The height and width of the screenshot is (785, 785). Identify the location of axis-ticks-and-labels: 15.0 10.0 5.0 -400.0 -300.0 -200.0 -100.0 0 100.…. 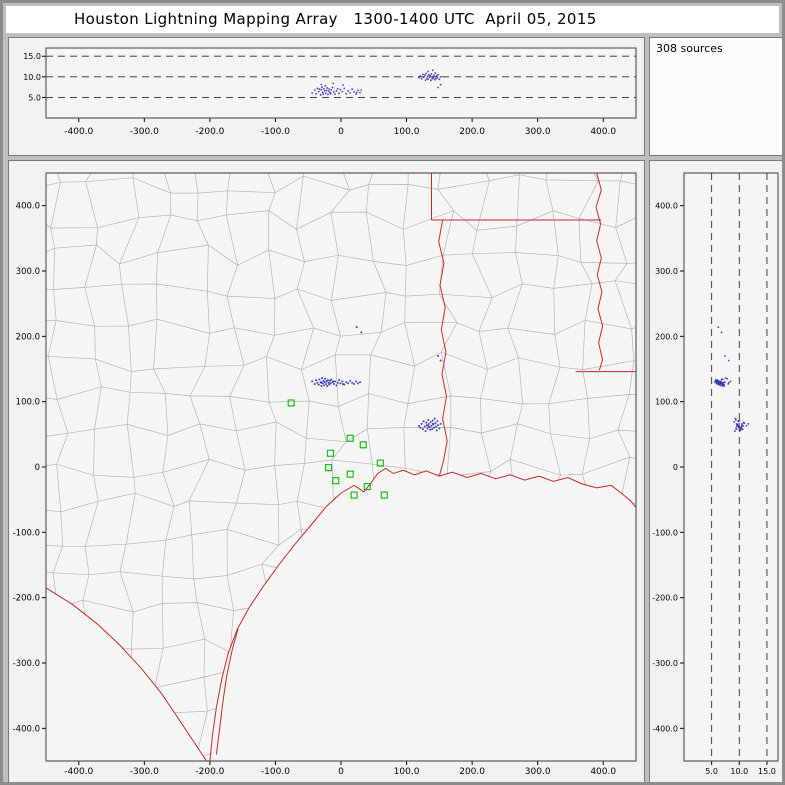
(319, 94).